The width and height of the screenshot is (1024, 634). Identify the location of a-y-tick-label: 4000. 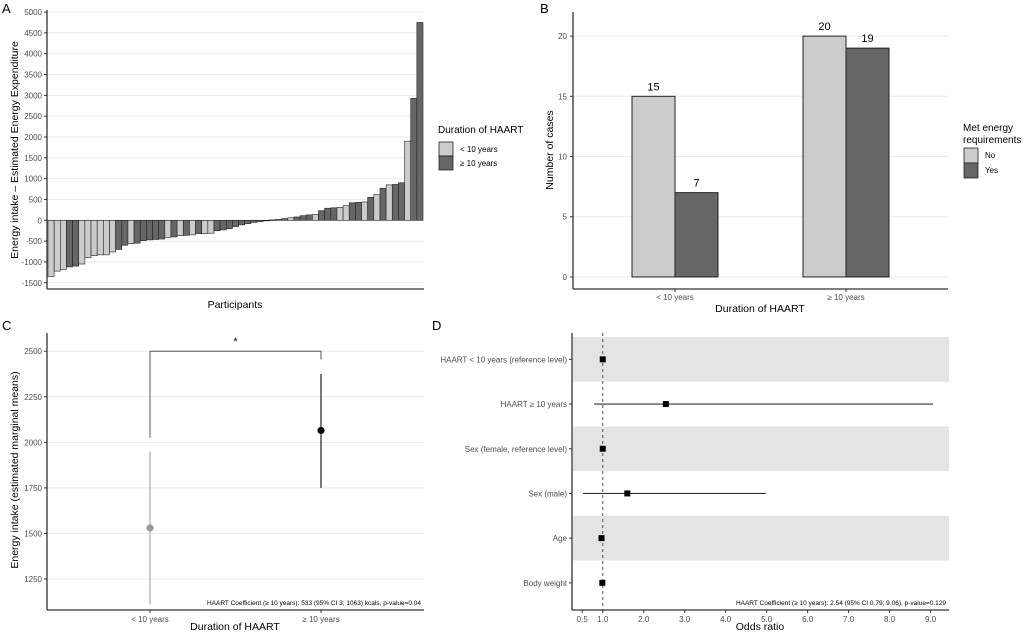
(33, 54).